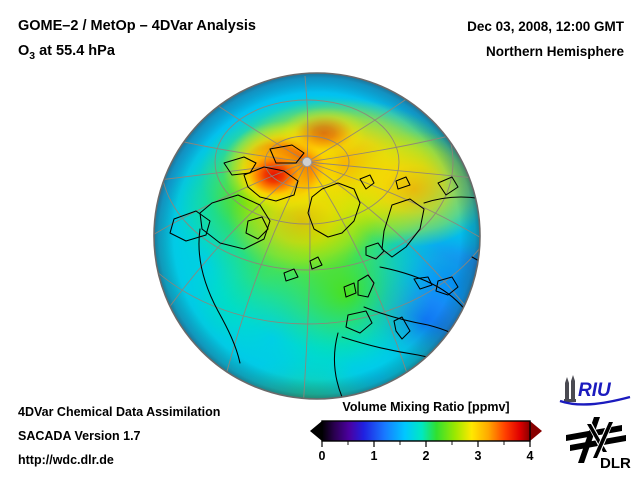 The image size is (640, 480). I want to click on colorbar-extend-high, so click(536, 431).